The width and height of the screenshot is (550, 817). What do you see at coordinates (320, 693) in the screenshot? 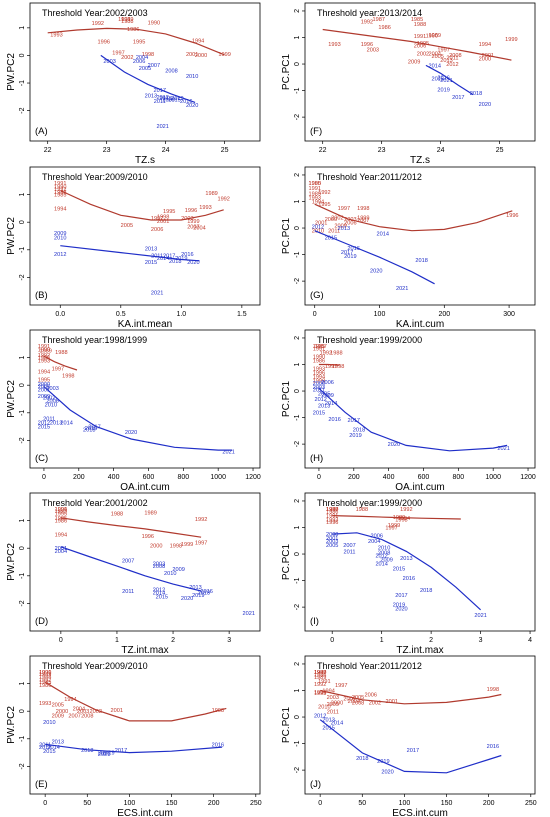
I see `panel-j-point-1996: 1996` at bounding box center [320, 693].